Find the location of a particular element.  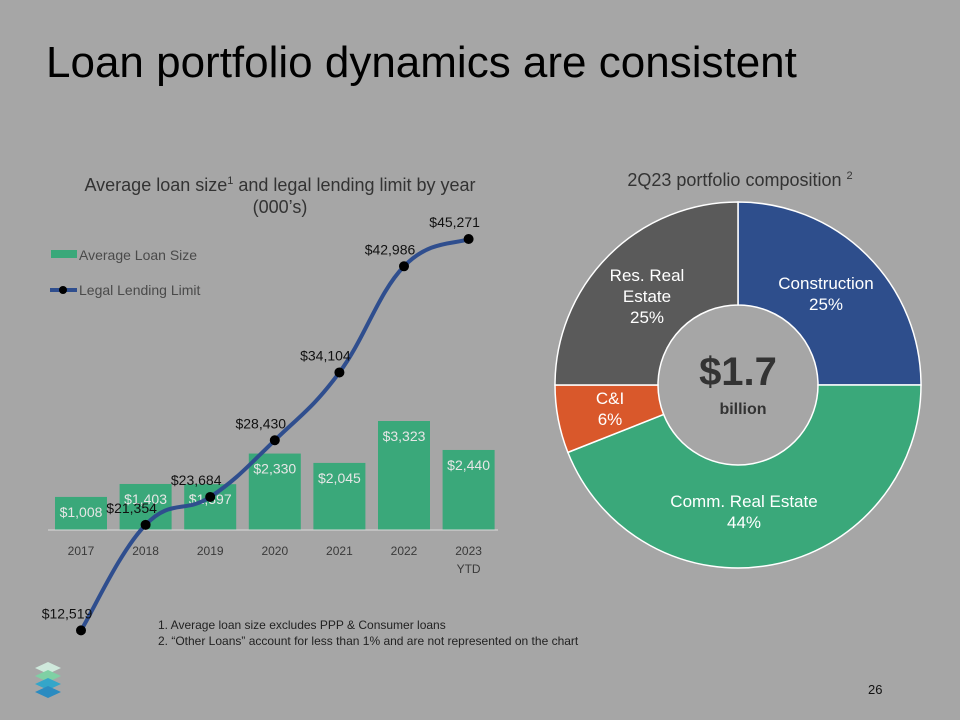

legend-label-line: Legal Lending Limit is located at coordinates (140, 290).